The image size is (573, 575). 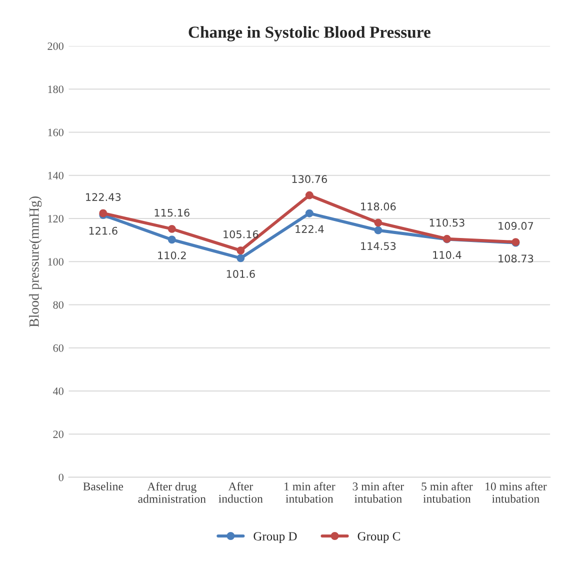 What do you see at coordinates (447, 492) in the screenshot?
I see `x-tick-label: 5 min after intubation` at bounding box center [447, 492].